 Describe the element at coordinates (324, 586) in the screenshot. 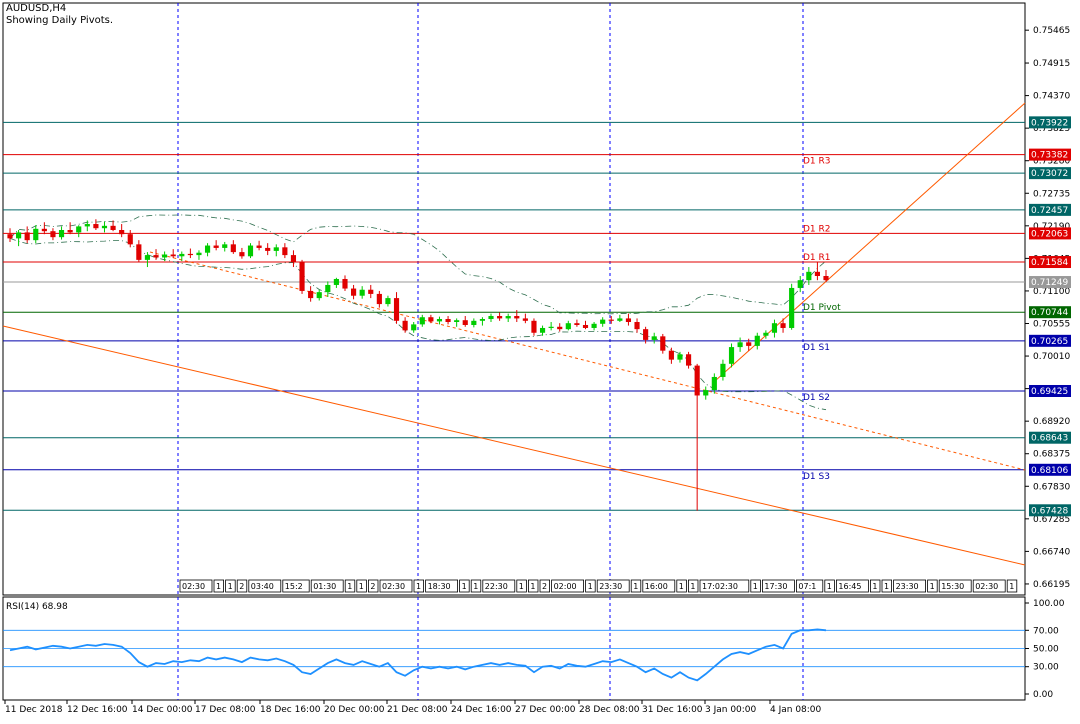

I see `time-stamp-label: 01:30` at that location.